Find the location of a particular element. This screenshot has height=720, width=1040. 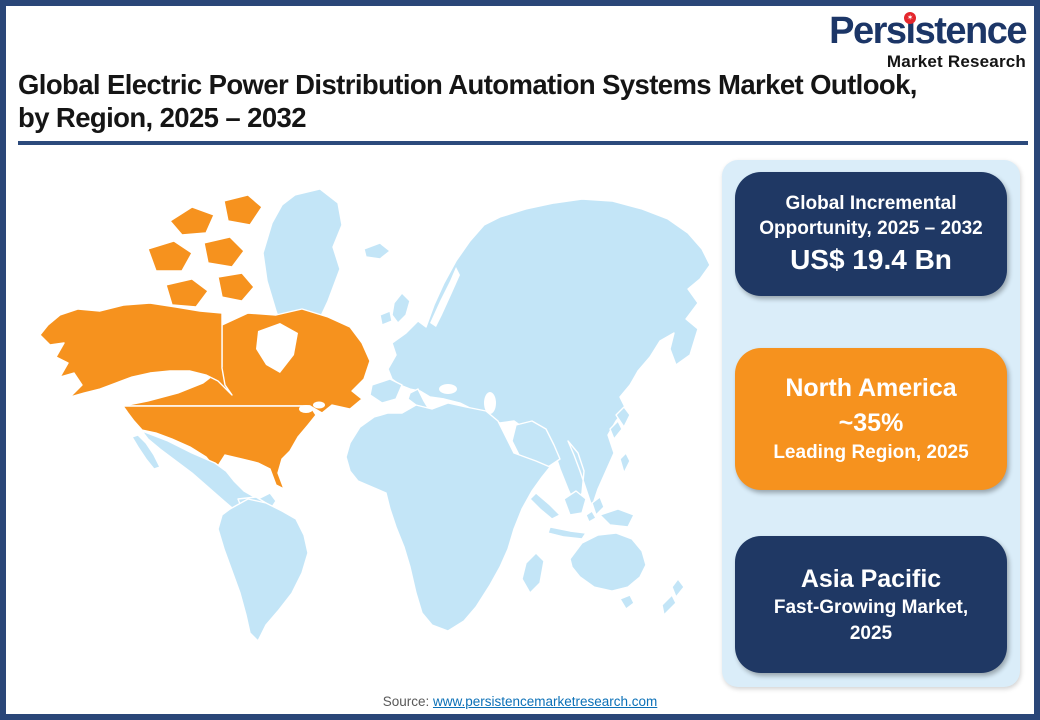

new-guinea-island is located at coordinates (617, 518).